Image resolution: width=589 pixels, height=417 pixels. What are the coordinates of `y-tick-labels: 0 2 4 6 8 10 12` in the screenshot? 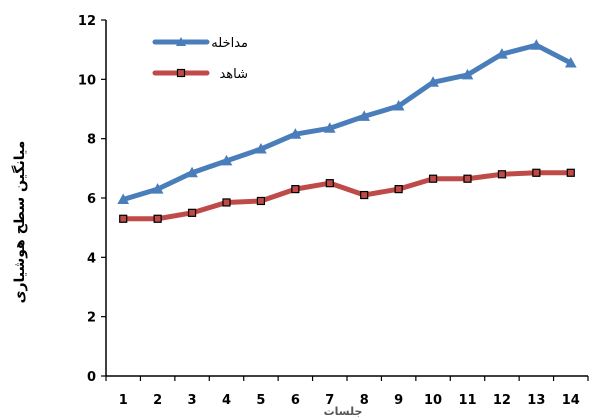 It's located at (87, 199).